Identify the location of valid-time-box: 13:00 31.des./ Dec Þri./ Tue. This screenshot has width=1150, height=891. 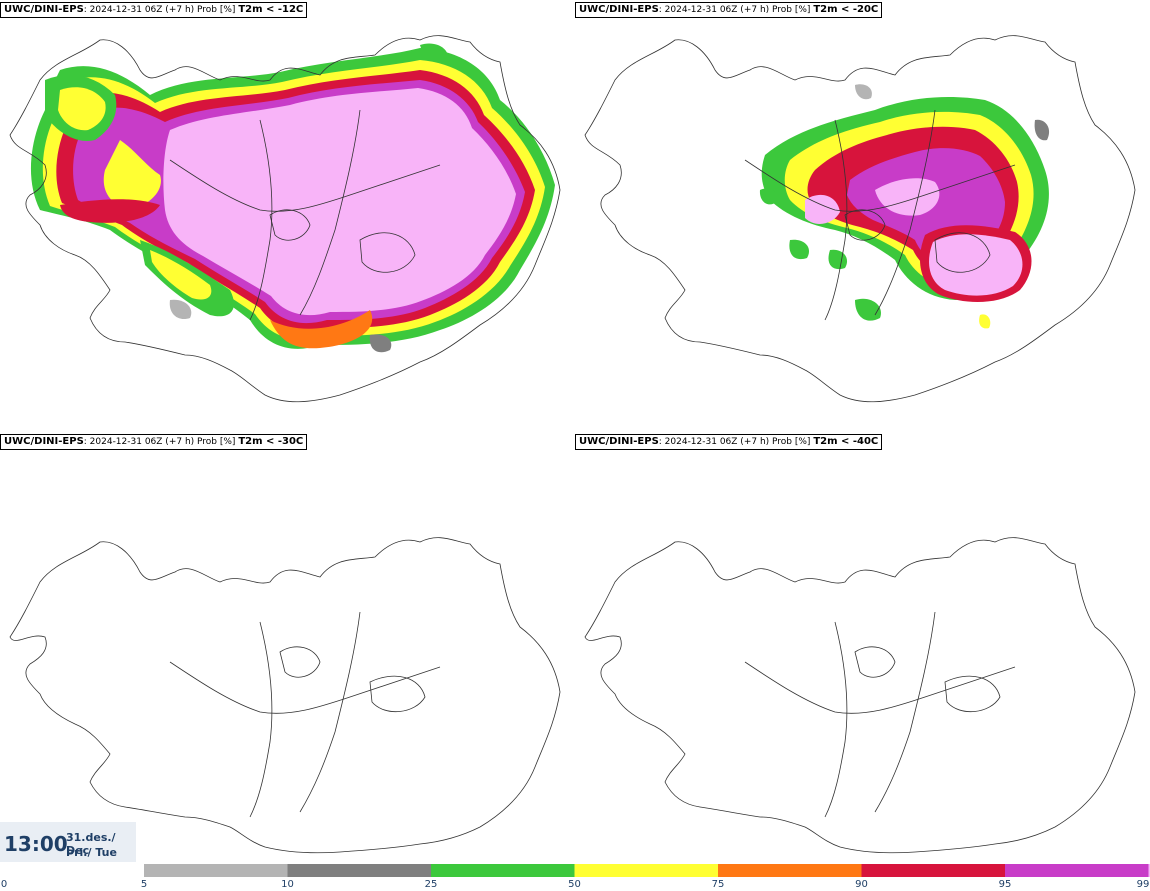
(68, 842).